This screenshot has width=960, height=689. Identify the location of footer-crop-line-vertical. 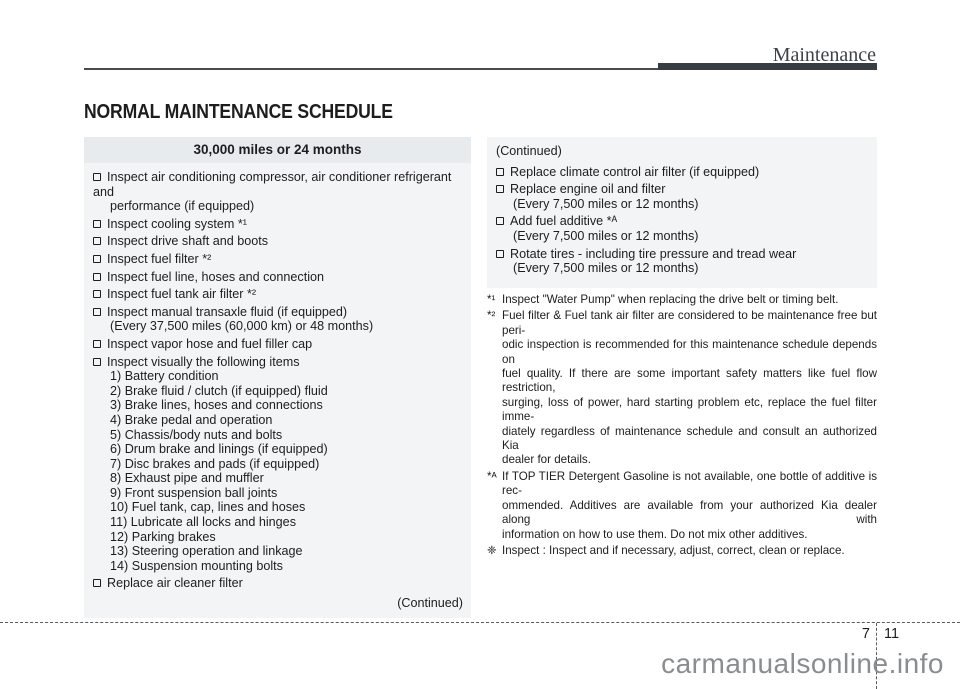
(876, 656).